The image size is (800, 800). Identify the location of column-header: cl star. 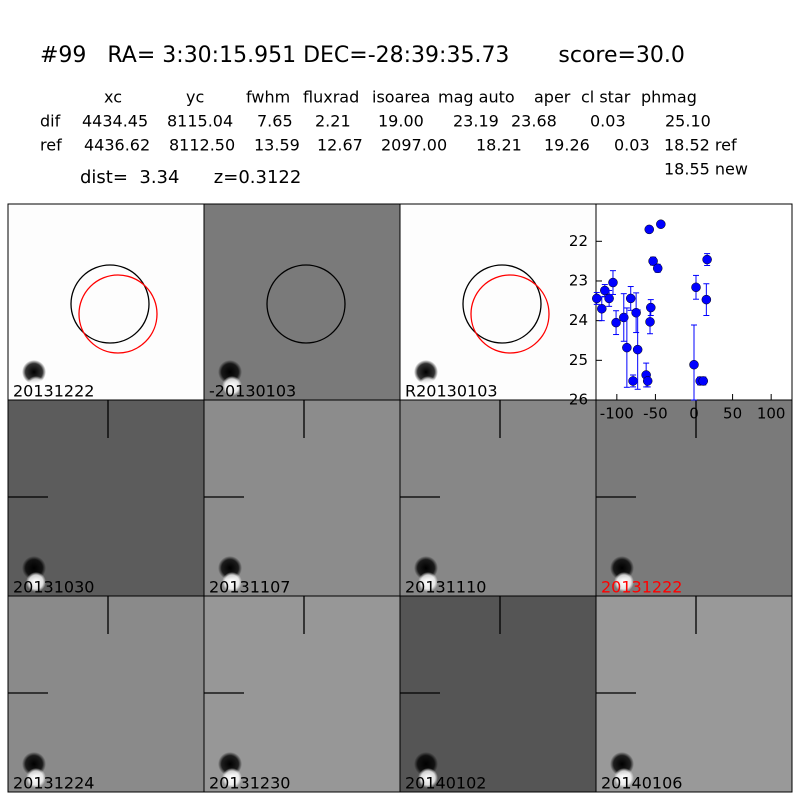
(606, 97).